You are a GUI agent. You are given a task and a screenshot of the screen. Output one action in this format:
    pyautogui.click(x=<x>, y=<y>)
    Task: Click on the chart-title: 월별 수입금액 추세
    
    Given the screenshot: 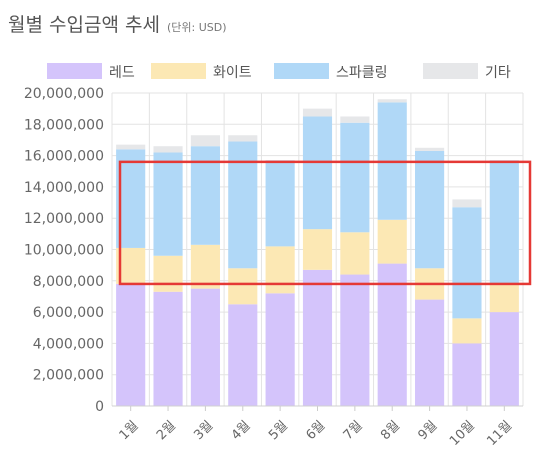 What is the action you would take?
    pyautogui.click(x=84, y=25)
    